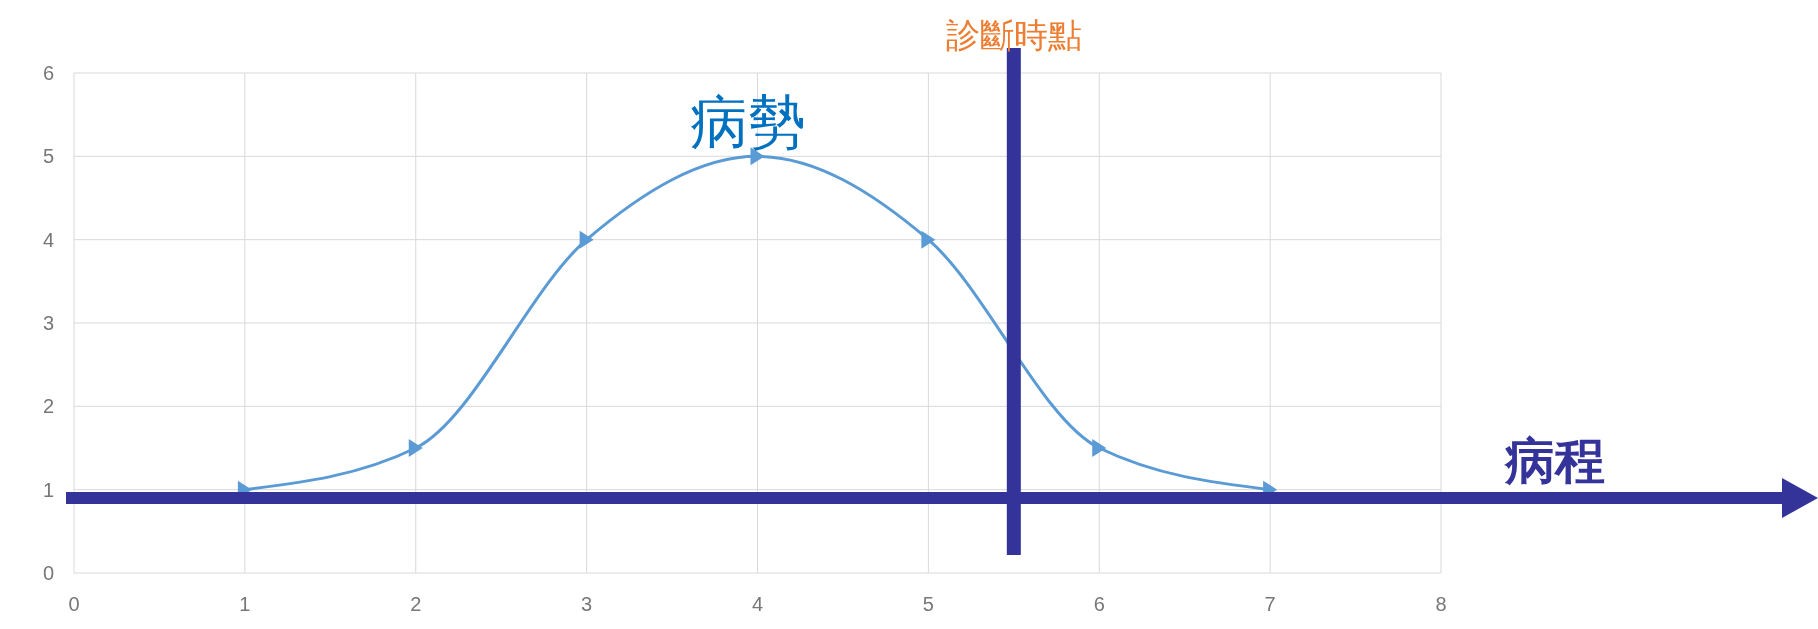  I want to click on x-tick-label: 1, so click(245, 604).